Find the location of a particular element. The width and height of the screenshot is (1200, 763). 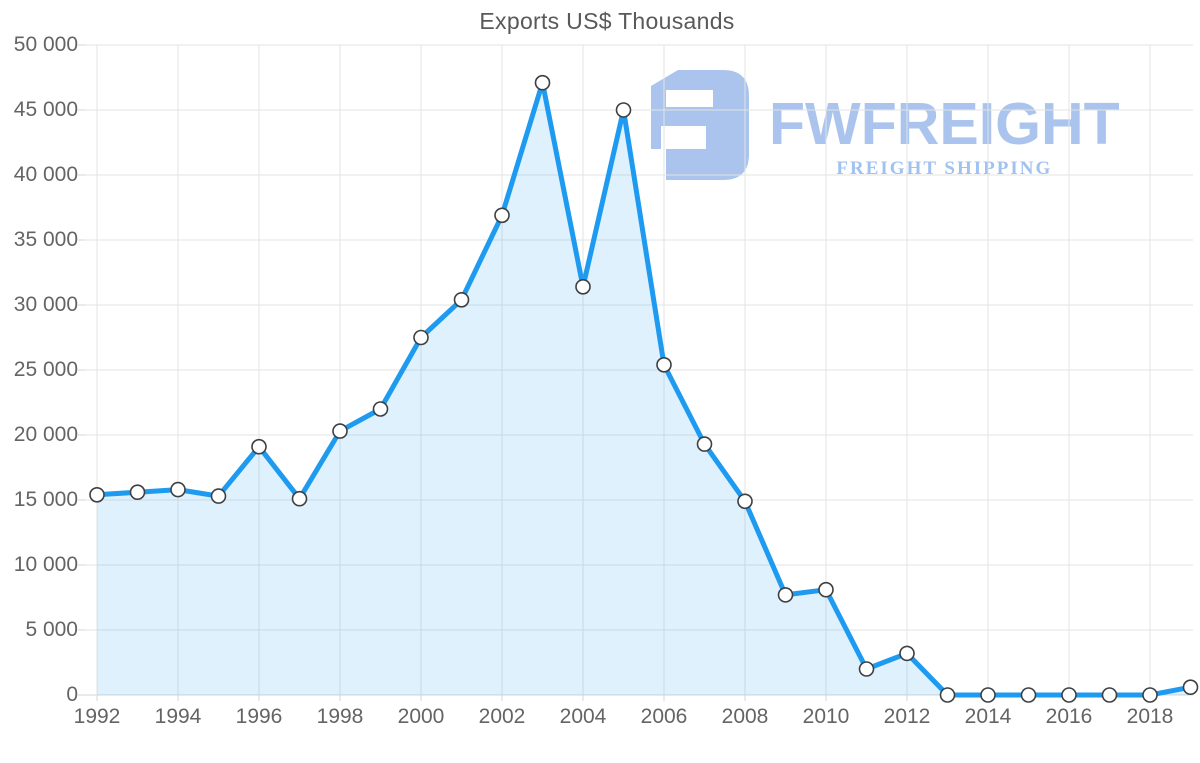

brand-text-block: FWFREIGHT FREIGHT SHIPPING is located at coordinates (944, 124).